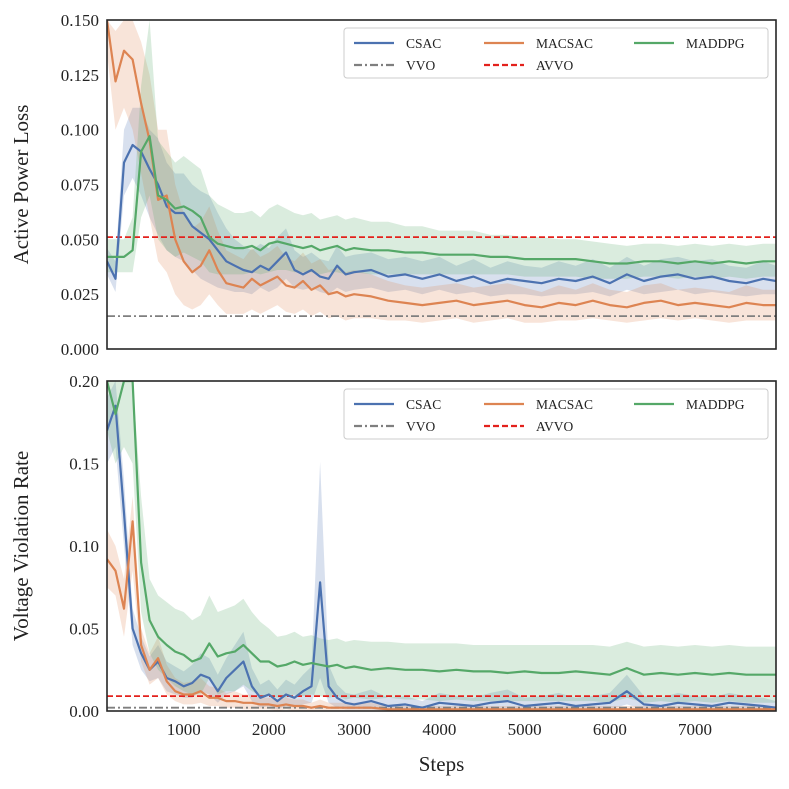 The image size is (789, 789). Describe the element at coordinates (80, 294) in the screenshot. I see `ytick-label: 0.025` at that location.